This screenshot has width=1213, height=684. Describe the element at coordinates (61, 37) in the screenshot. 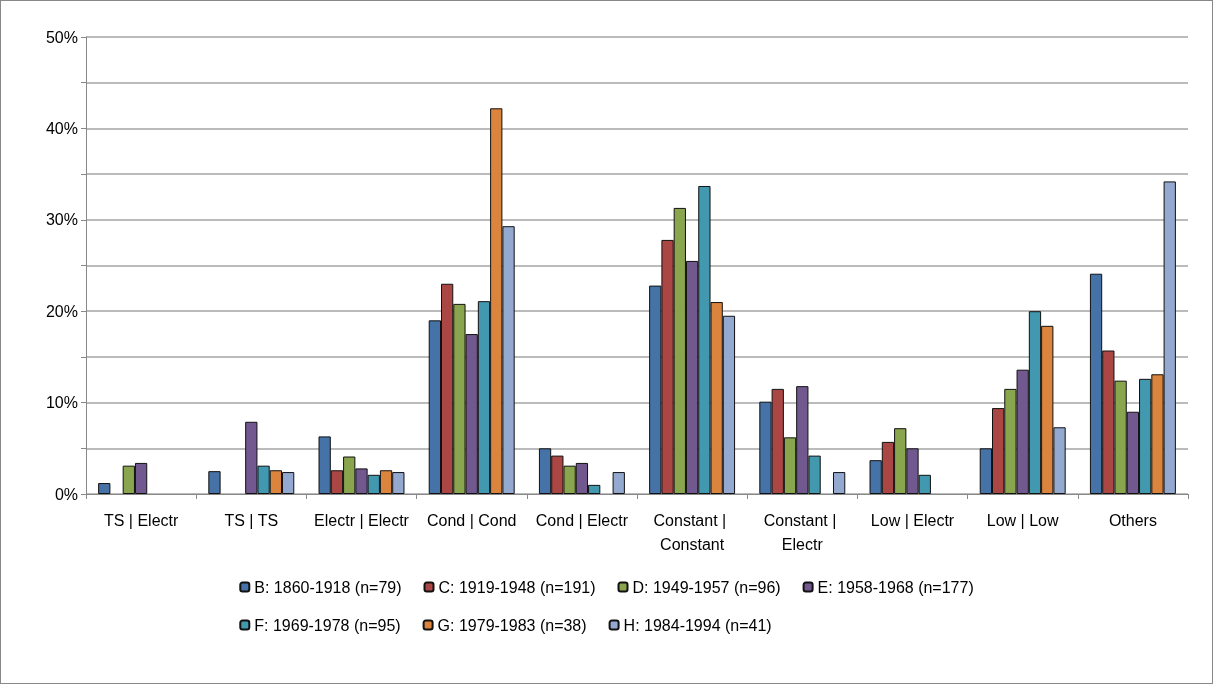

I see `y-tick-label: 50%` at that location.